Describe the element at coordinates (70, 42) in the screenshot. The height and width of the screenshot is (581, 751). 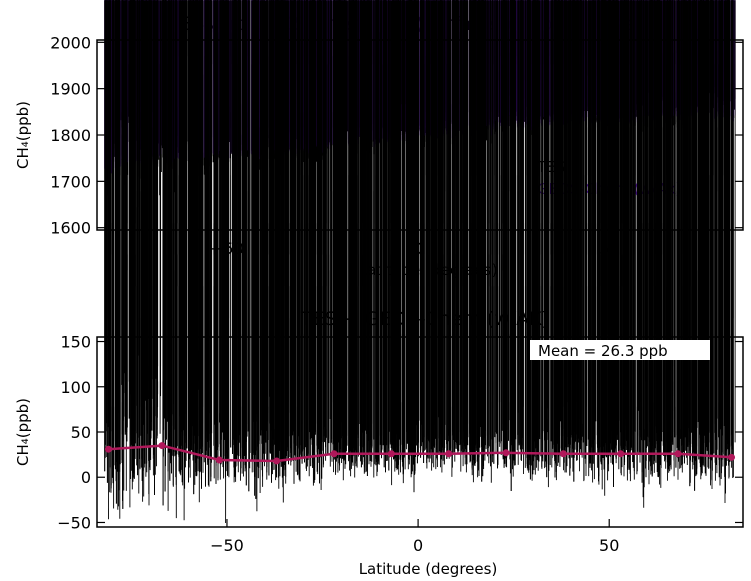
I see `y-tick-label: 2000` at that location.